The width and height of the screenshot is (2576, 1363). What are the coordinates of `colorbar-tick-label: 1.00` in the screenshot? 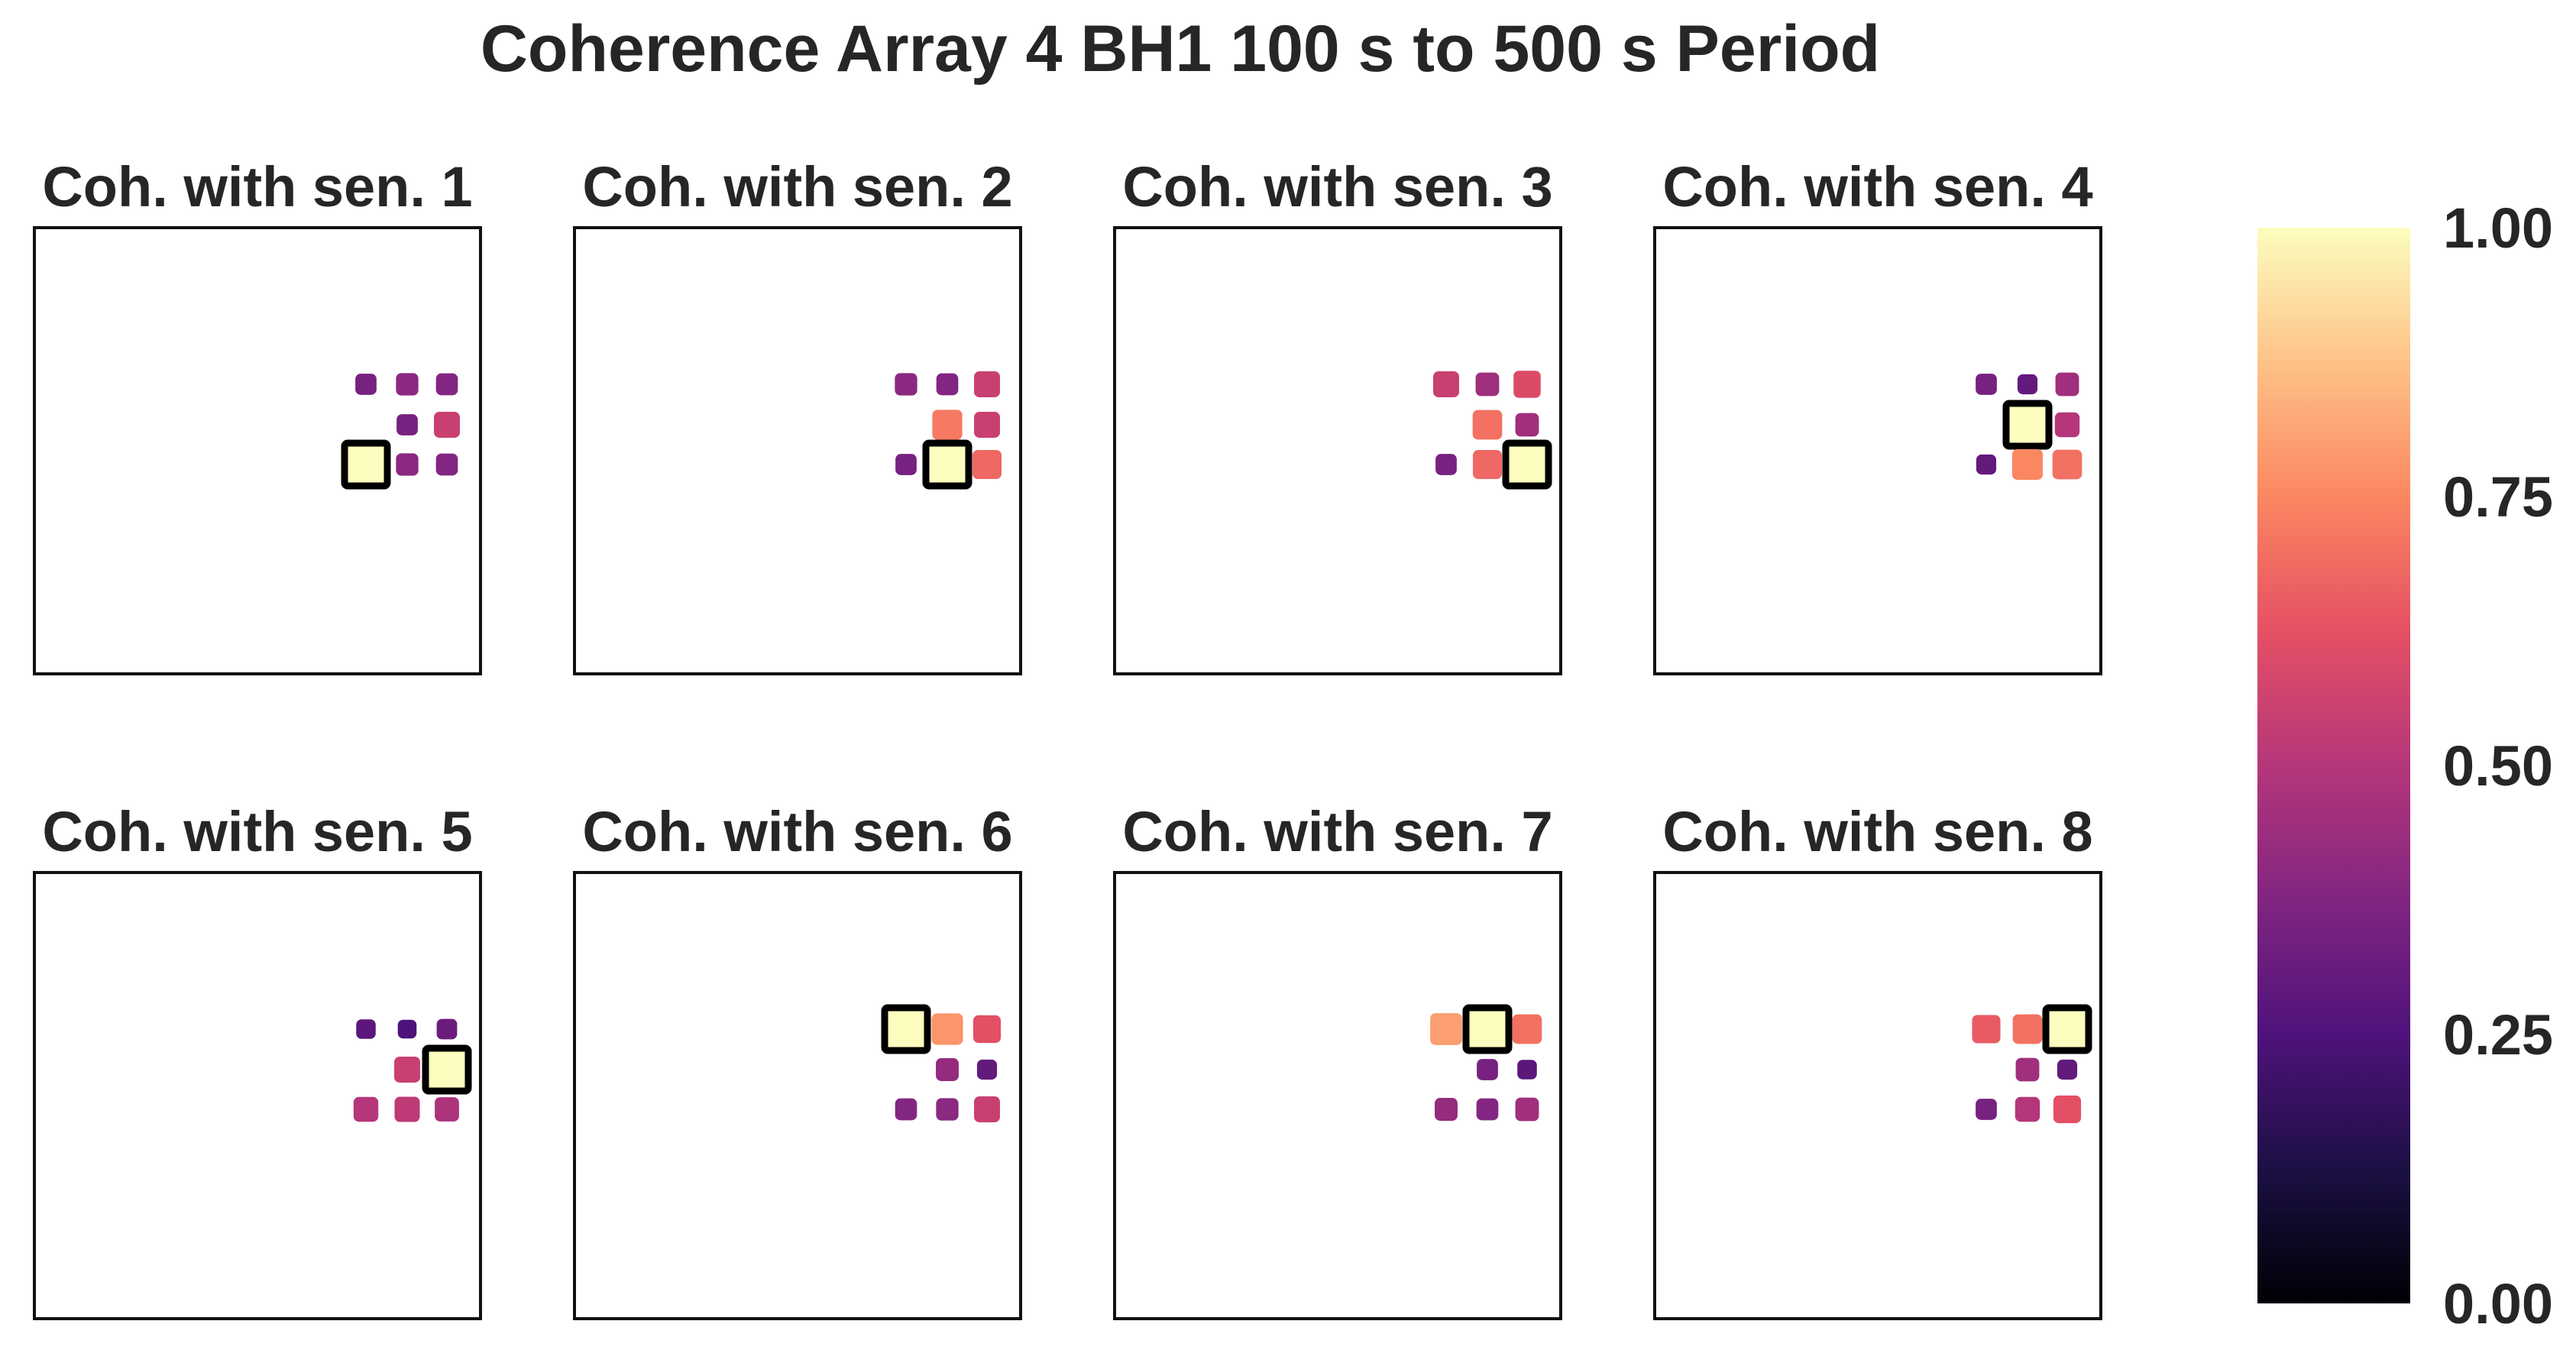 It's located at (2498, 228).